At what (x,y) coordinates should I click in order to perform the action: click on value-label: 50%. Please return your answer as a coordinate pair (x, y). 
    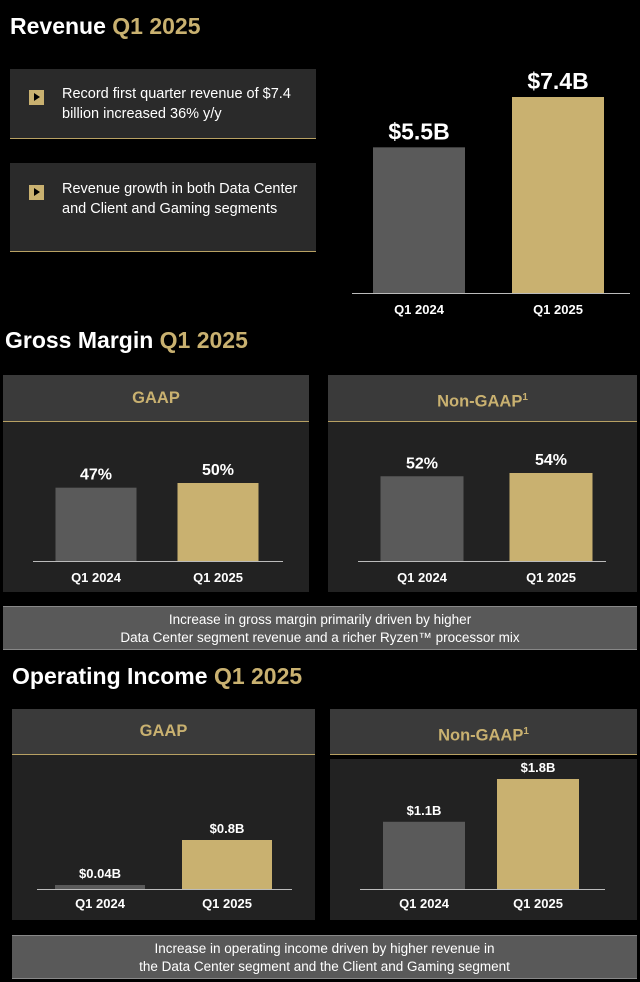
    Looking at the image, I should click on (218, 470).